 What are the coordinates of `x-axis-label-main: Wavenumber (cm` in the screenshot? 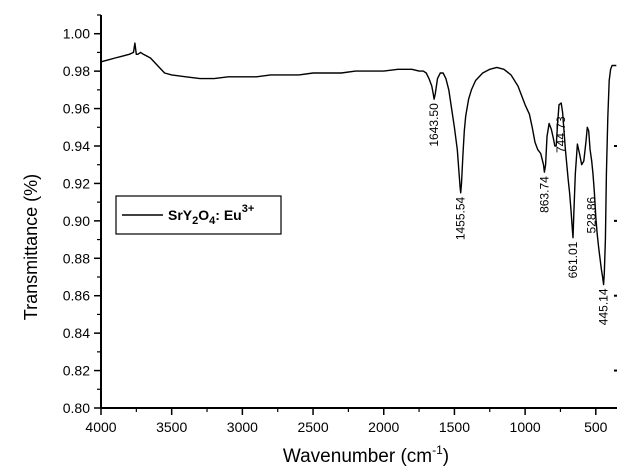 It's located at (357, 456).